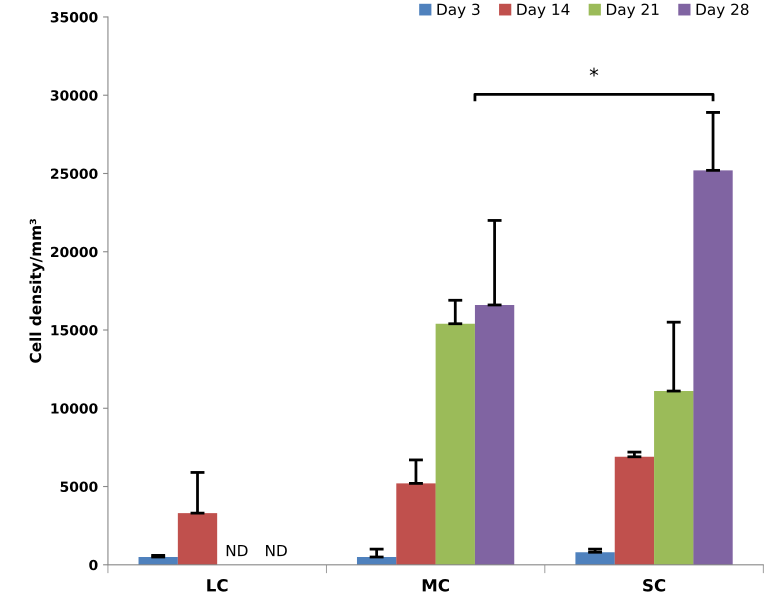  I want to click on y-tick-label: 30000, so click(74, 95).